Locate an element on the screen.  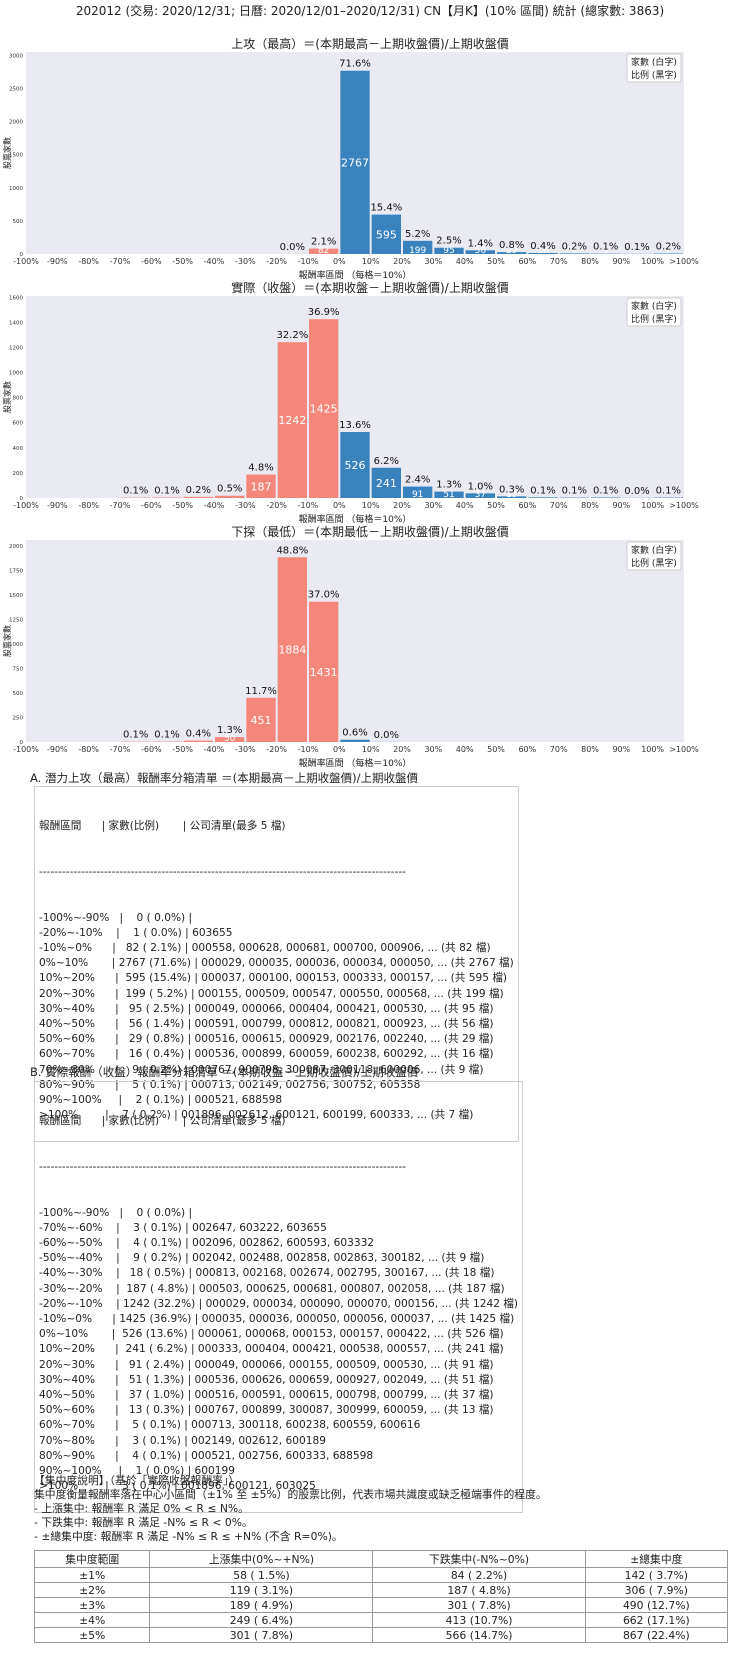
y-tick-label: 800 is located at coordinates (18, 399).